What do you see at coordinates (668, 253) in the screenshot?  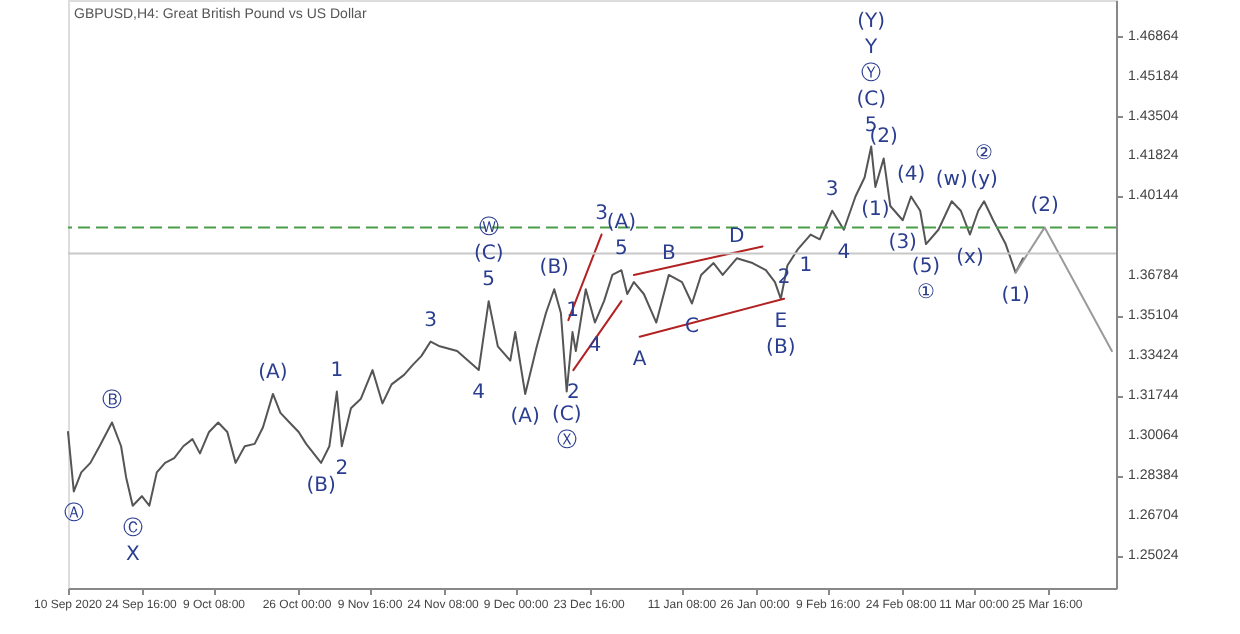 I see `annotation: B` at bounding box center [668, 253].